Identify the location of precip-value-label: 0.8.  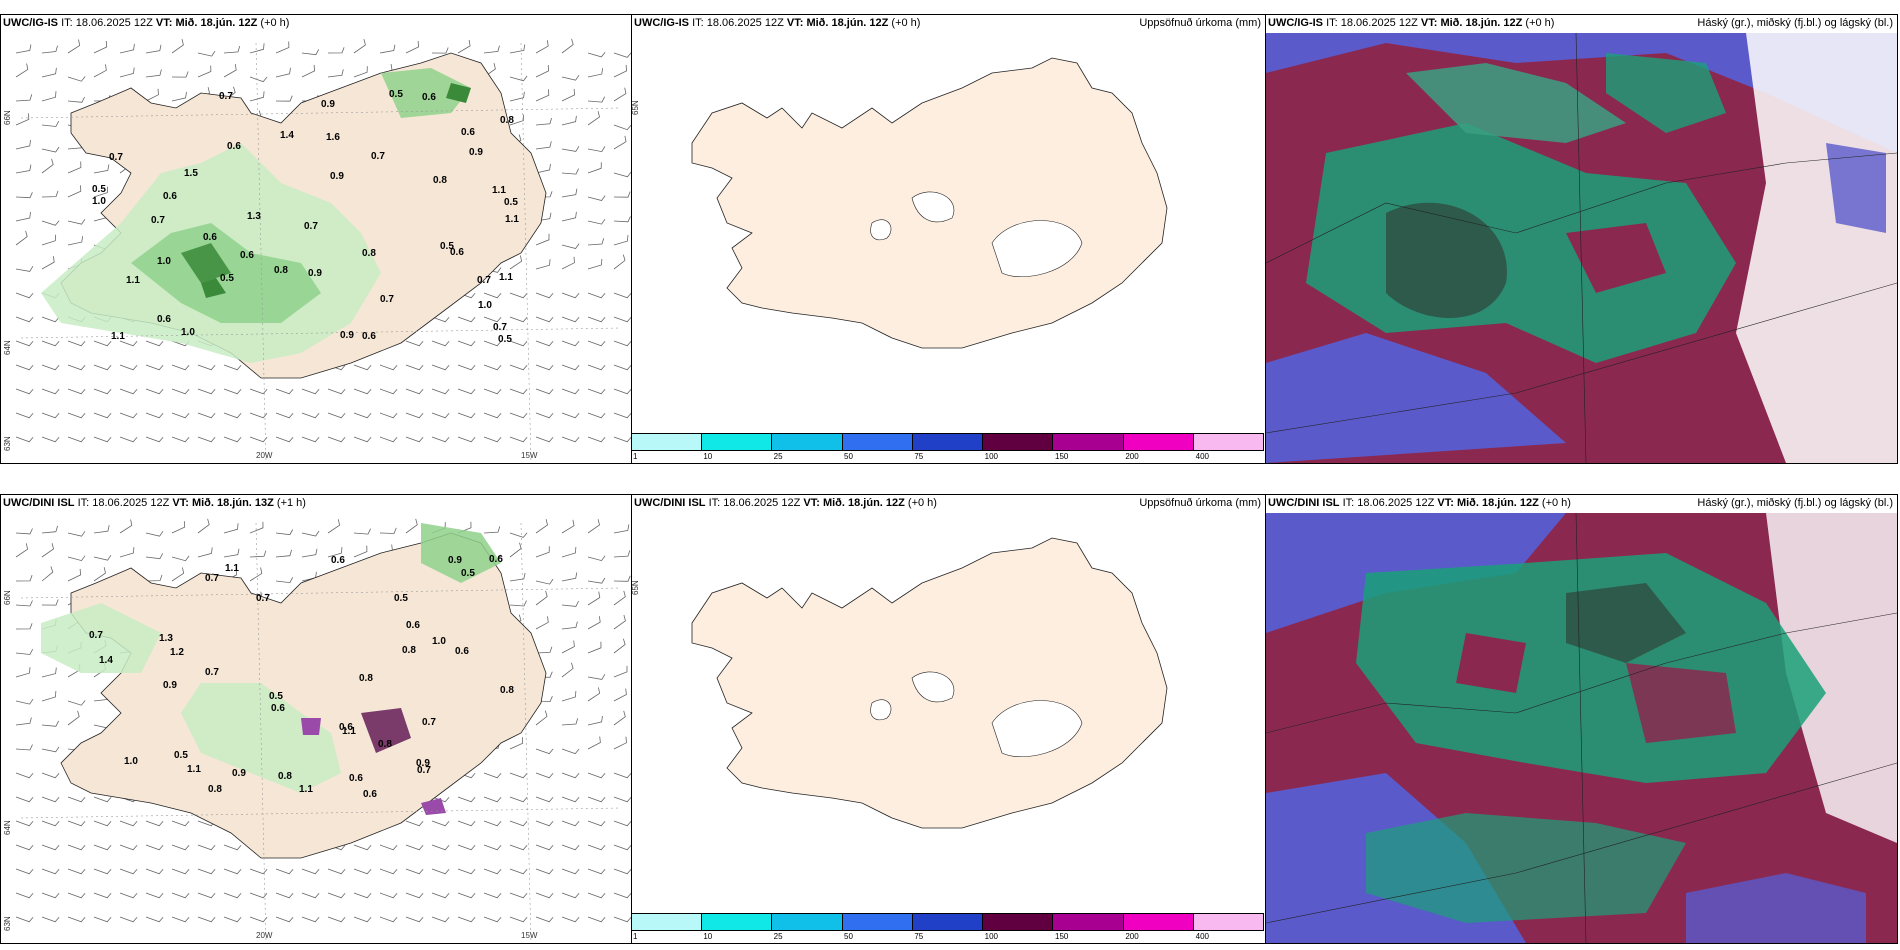
(285, 776).